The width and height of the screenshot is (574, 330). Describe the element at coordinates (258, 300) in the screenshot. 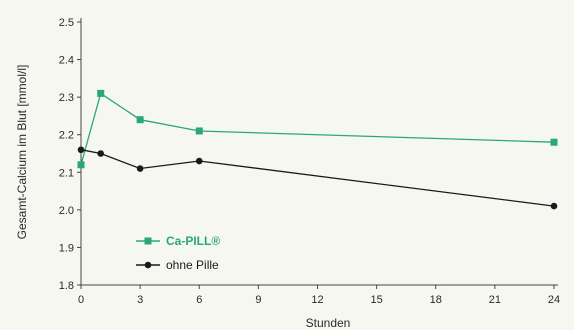

I see `x-tick-label: 9` at that location.